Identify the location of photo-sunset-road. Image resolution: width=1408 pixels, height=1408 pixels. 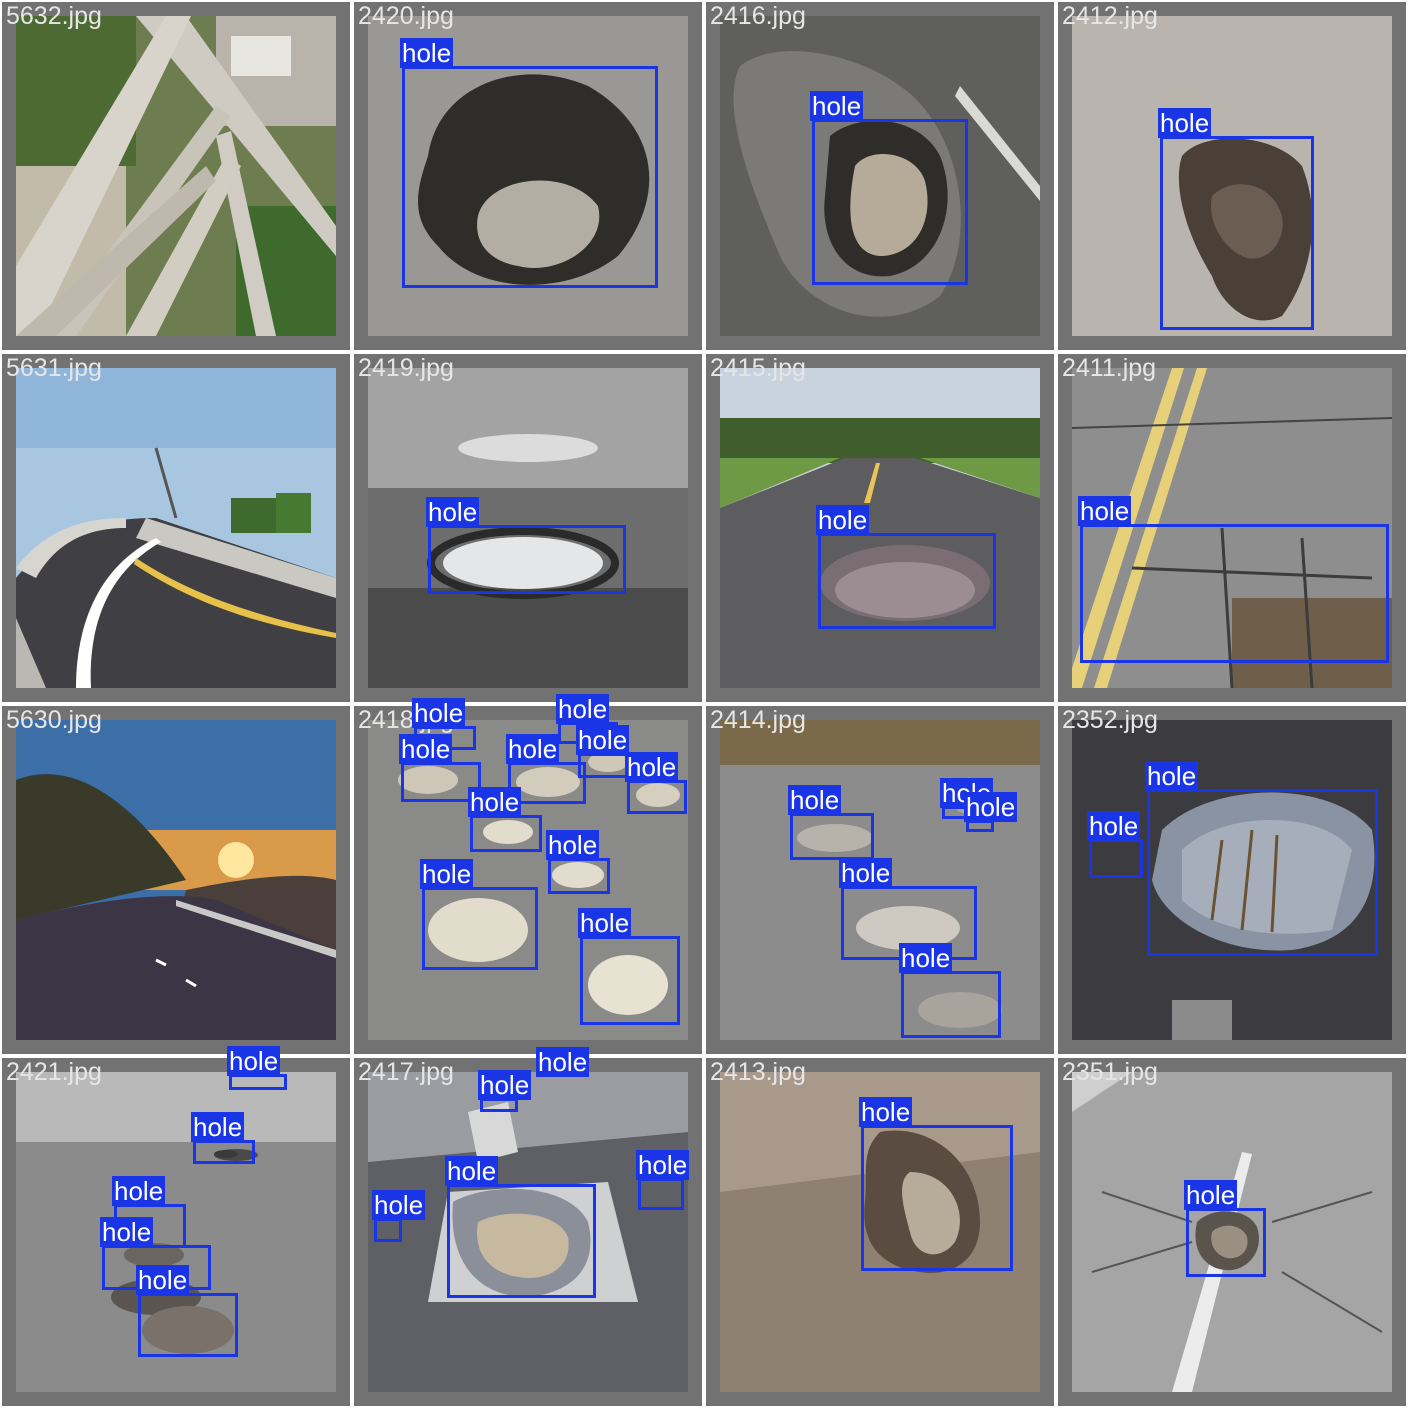
(176, 880).